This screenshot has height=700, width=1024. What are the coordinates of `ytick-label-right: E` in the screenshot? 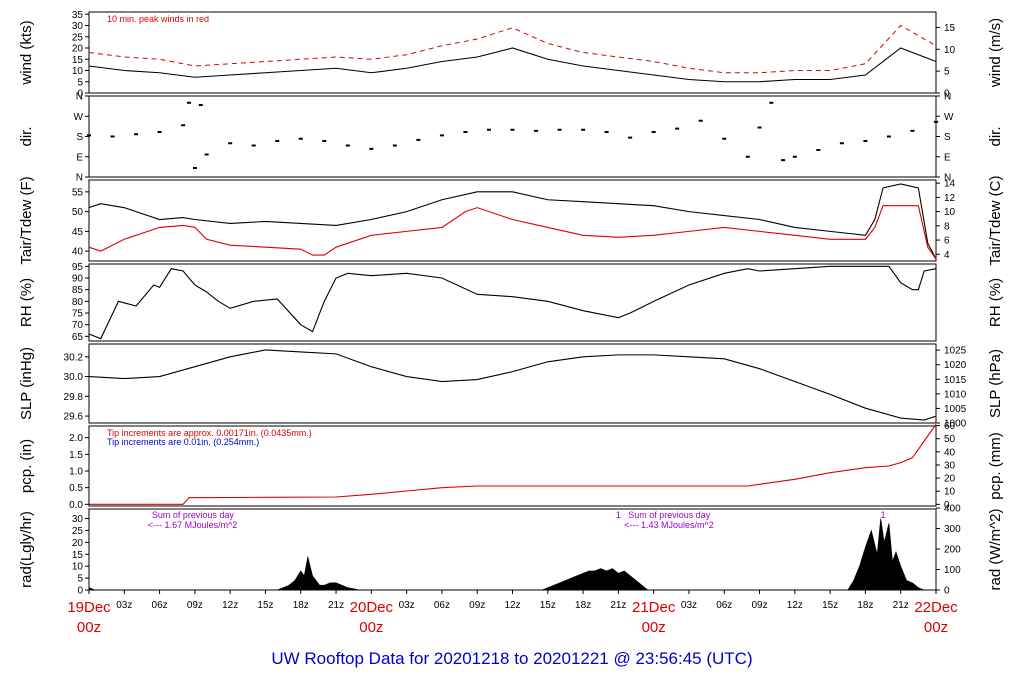 It's located at (947, 157).